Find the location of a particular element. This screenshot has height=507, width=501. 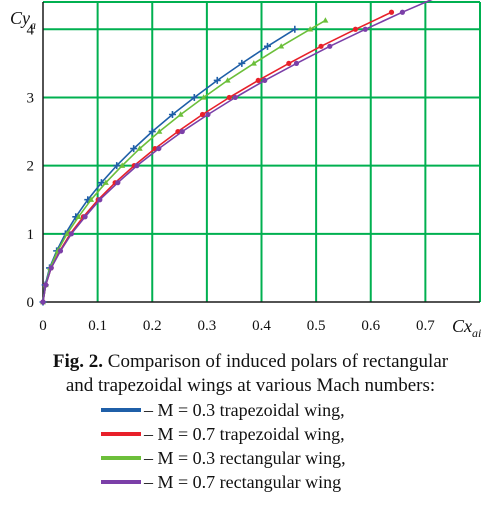

legend-label: – M = 0.7 trapezoidal wing, is located at coordinates (244, 434).